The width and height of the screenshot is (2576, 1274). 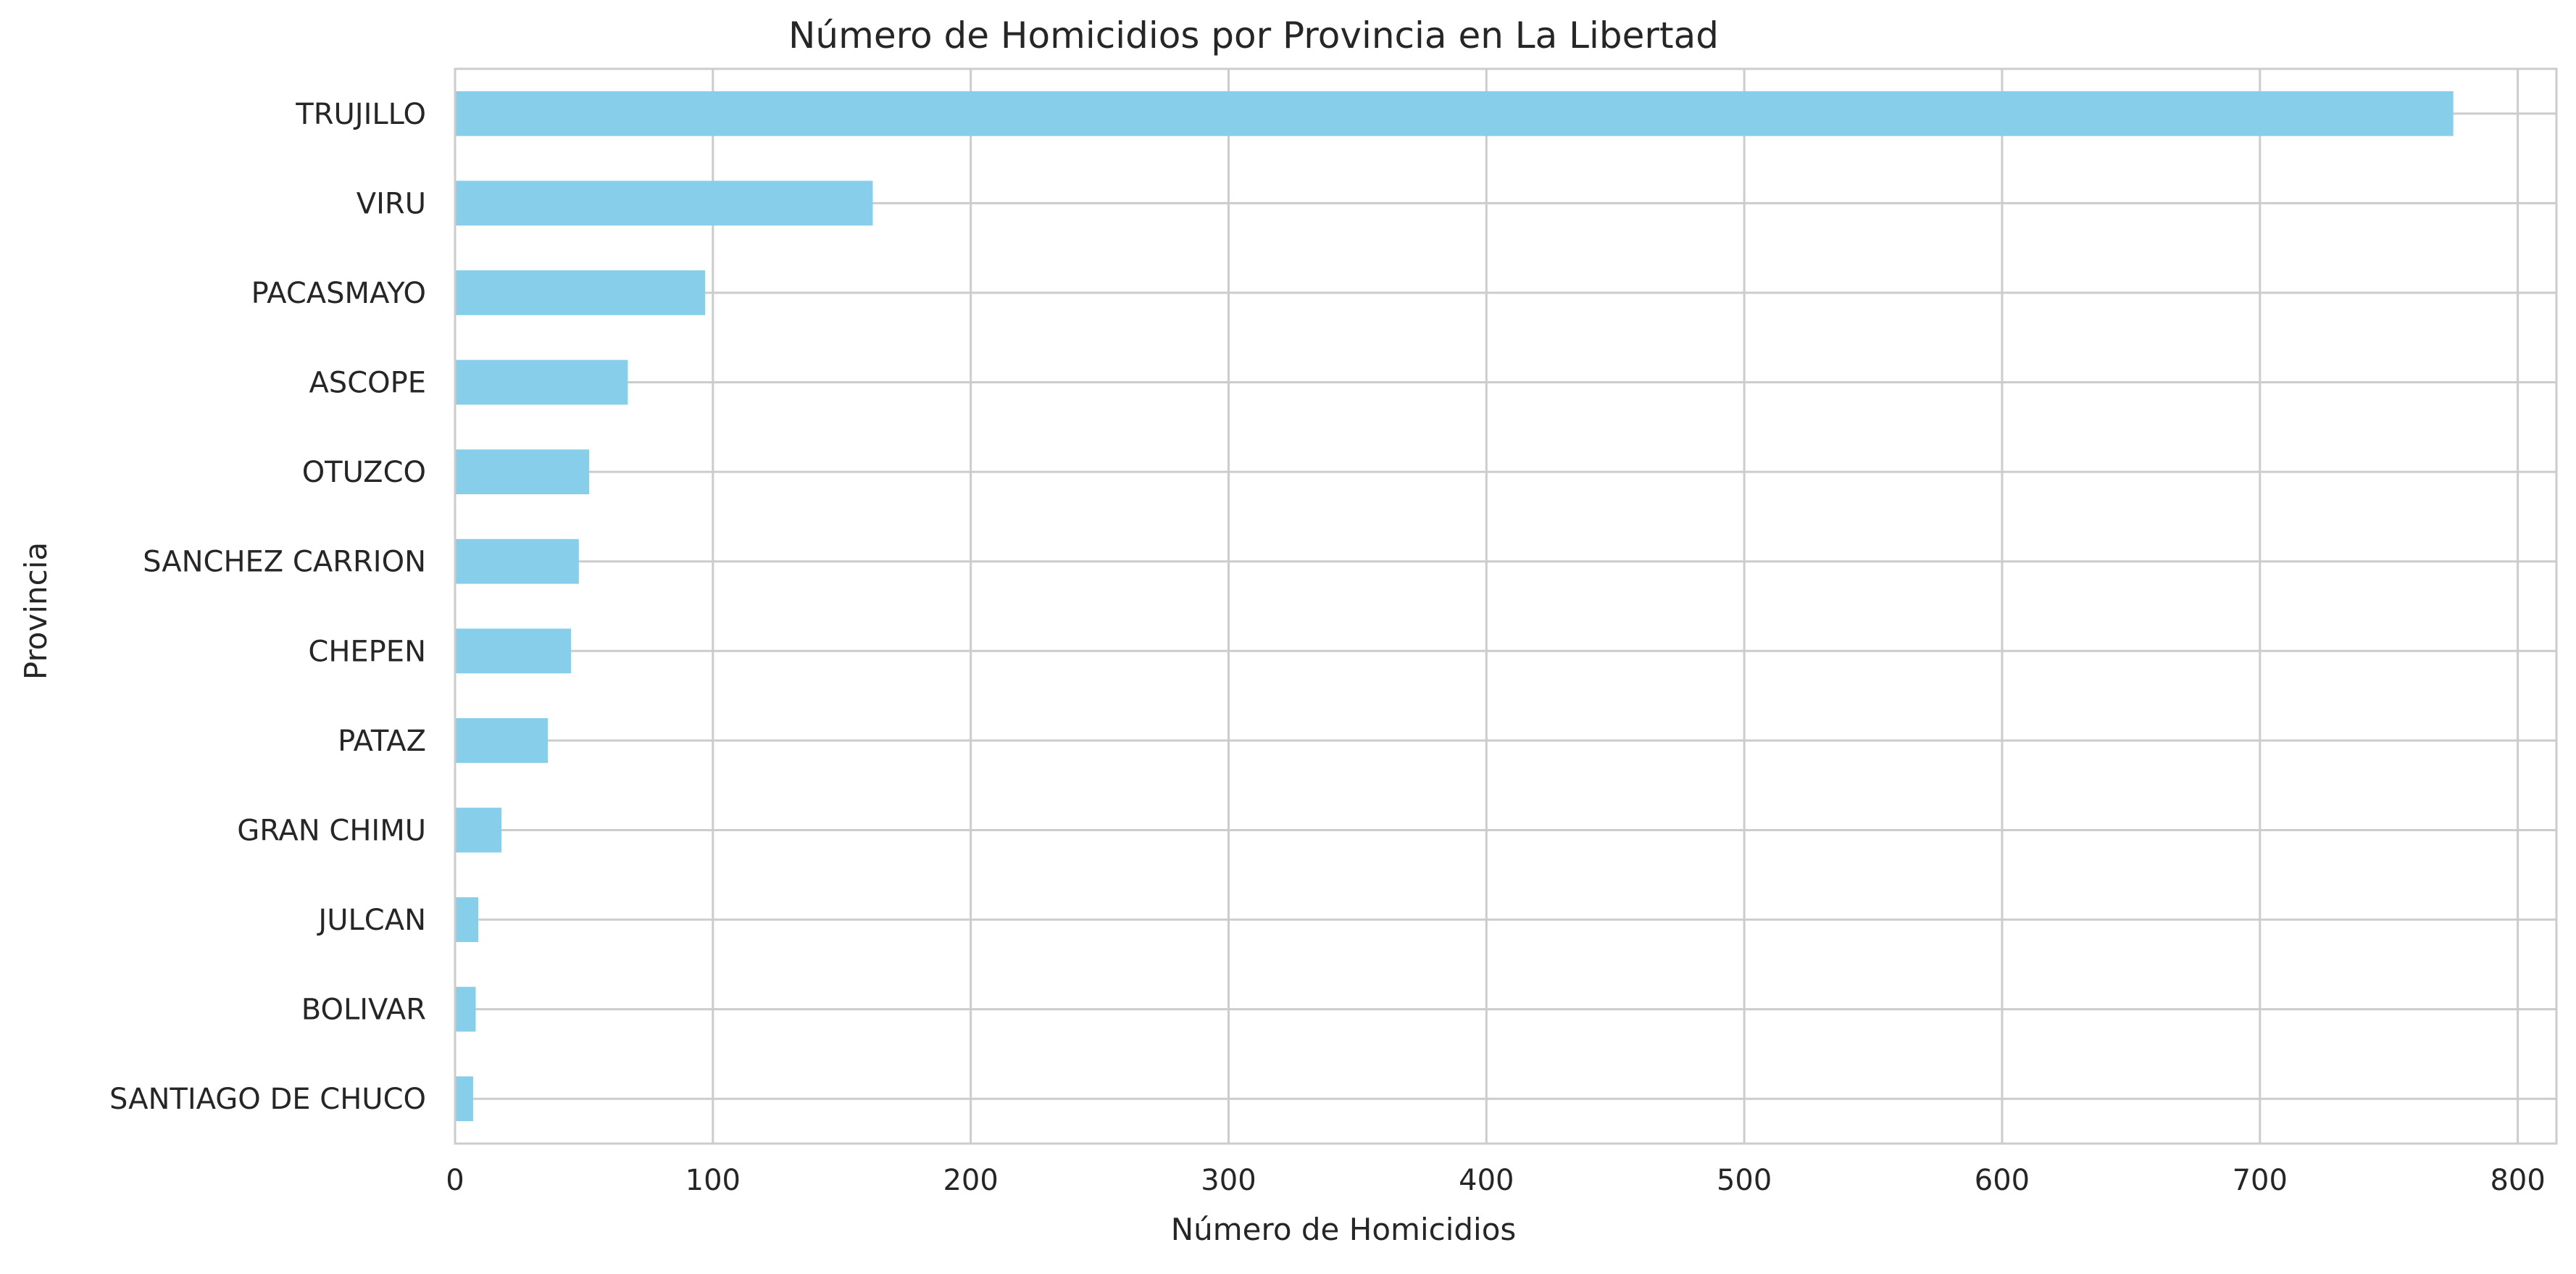 I want to click on bar-gran-chimu, so click(x=478, y=830).